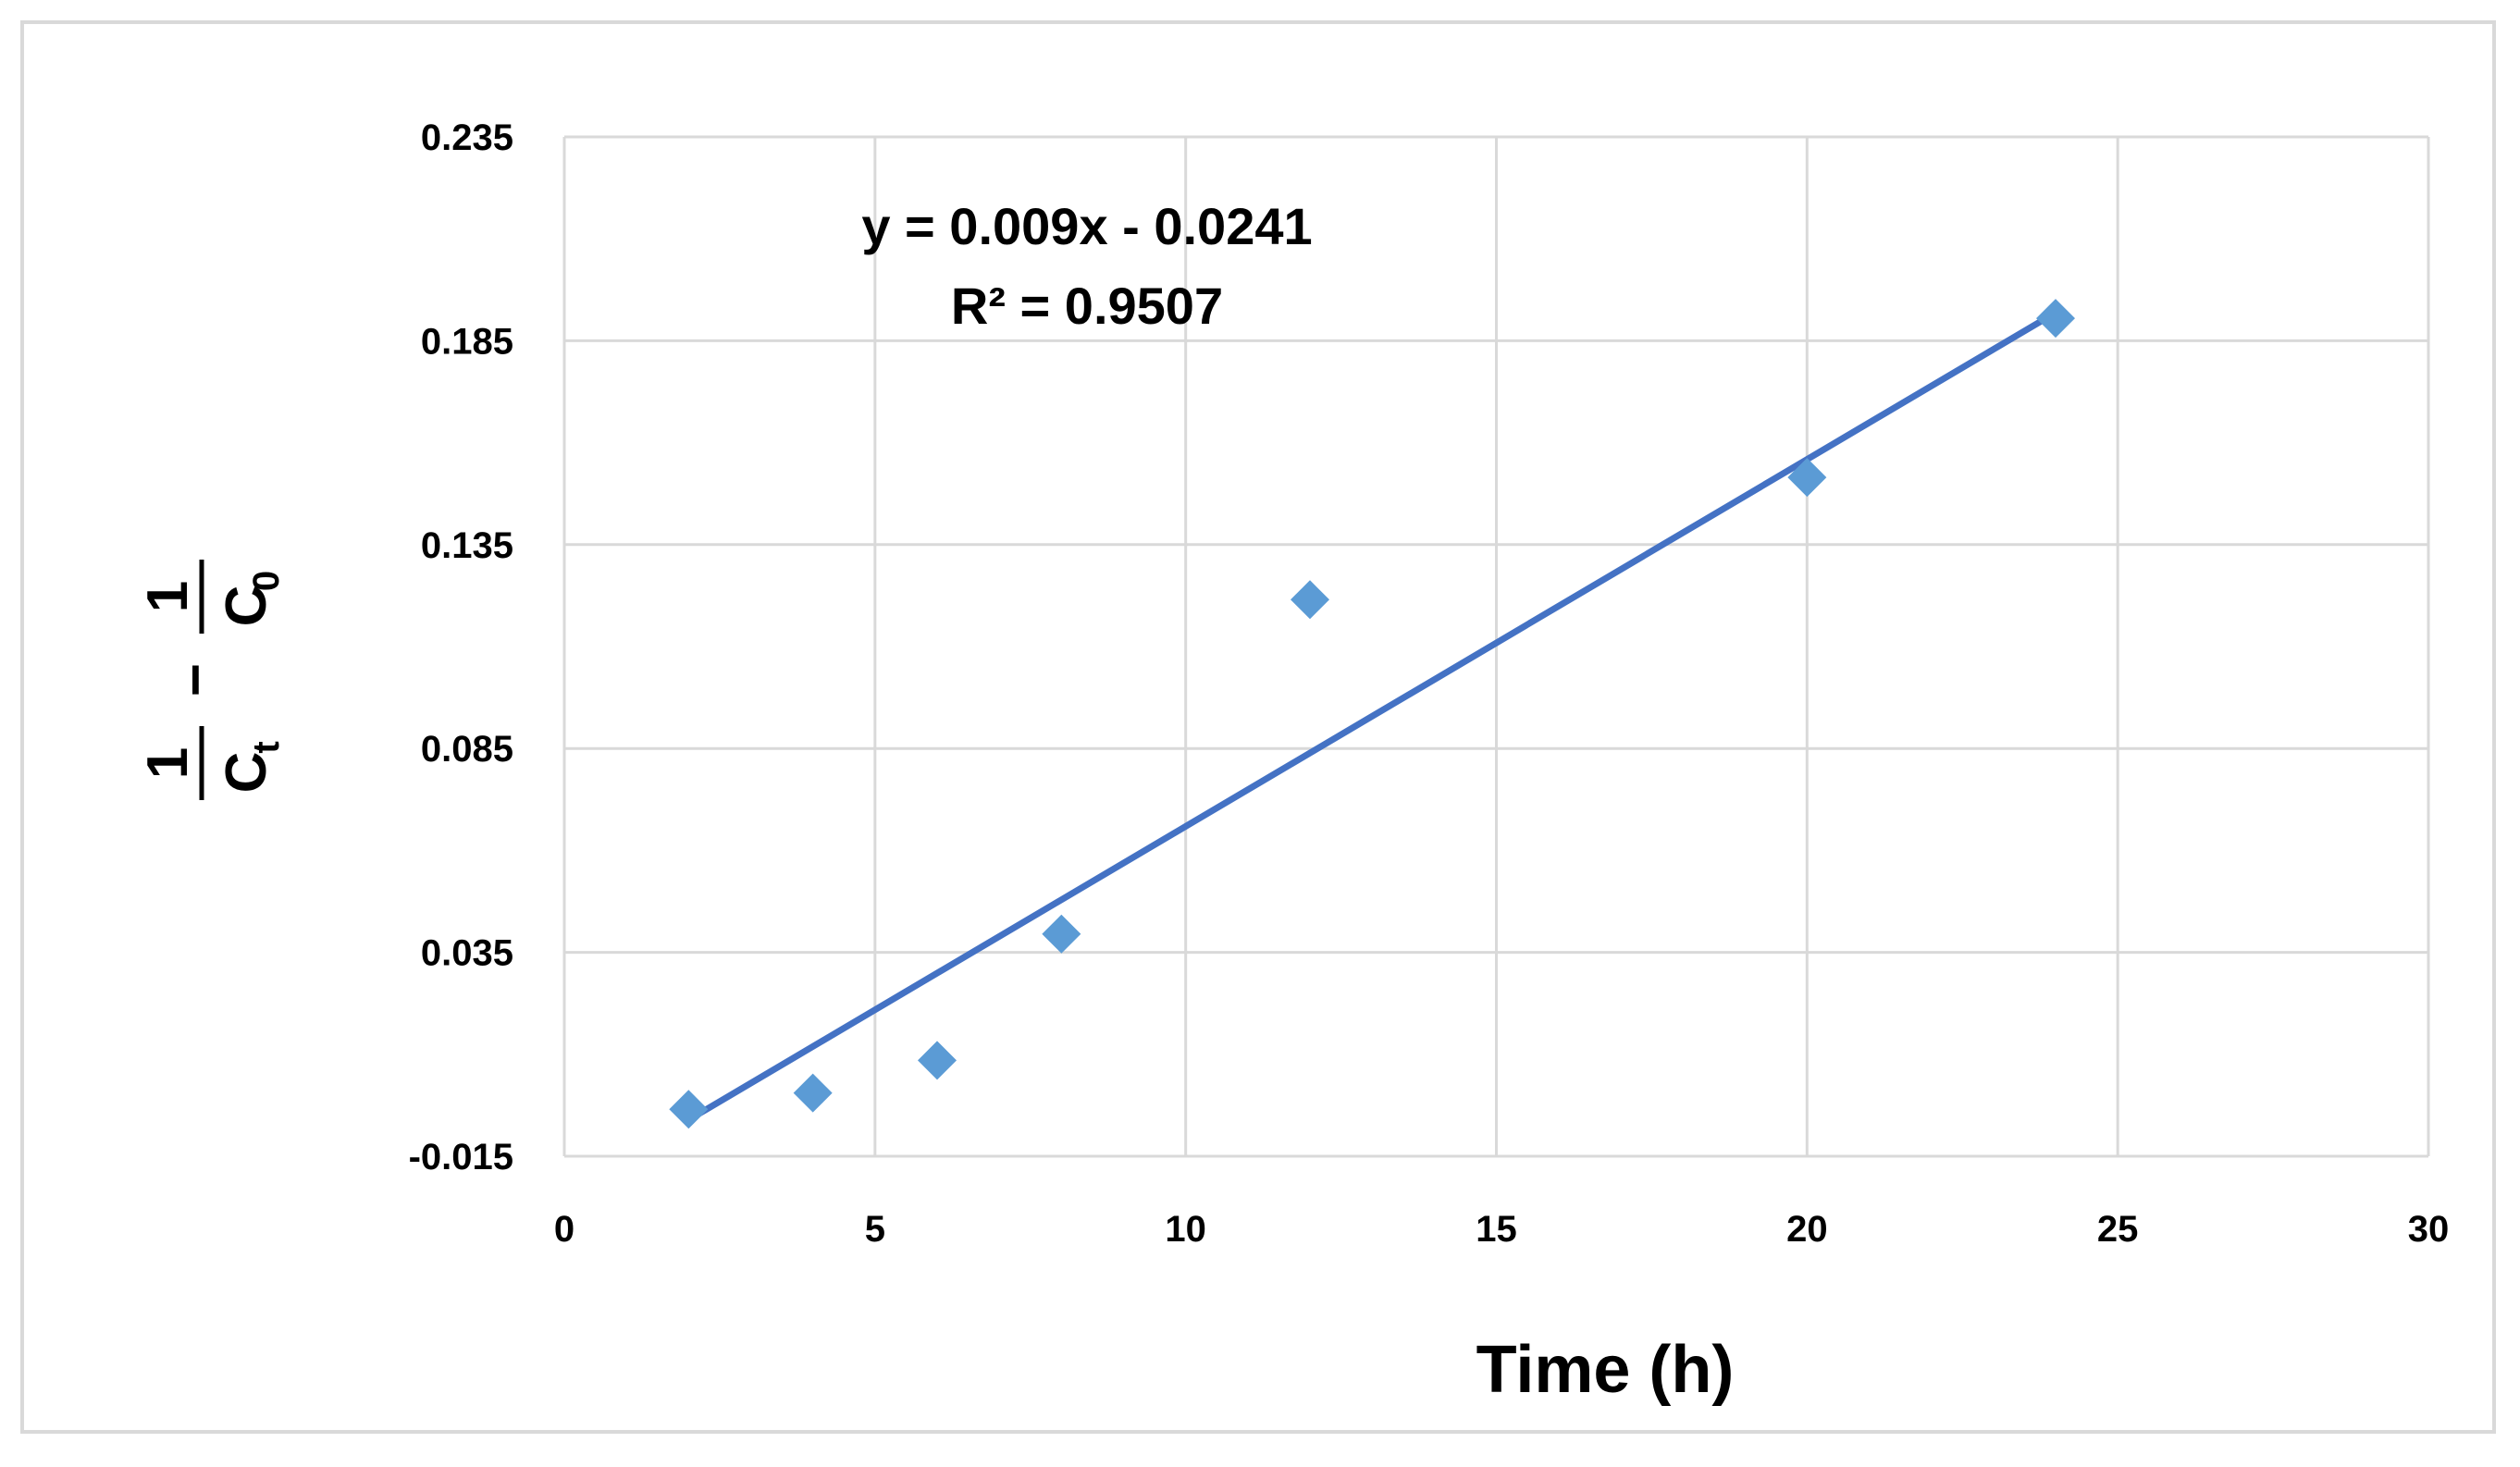 The width and height of the screenshot is (2520, 1467). Describe the element at coordinates (467, 749) in the screenshot. I see `y-tick-label: 0.085` at that location.